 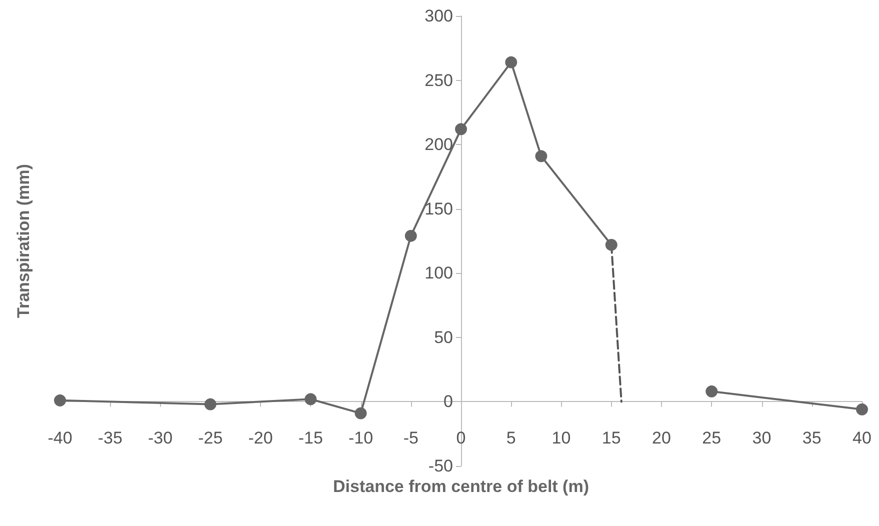 I want to click on x-tick-label: -10, so click(x=361, y=438).